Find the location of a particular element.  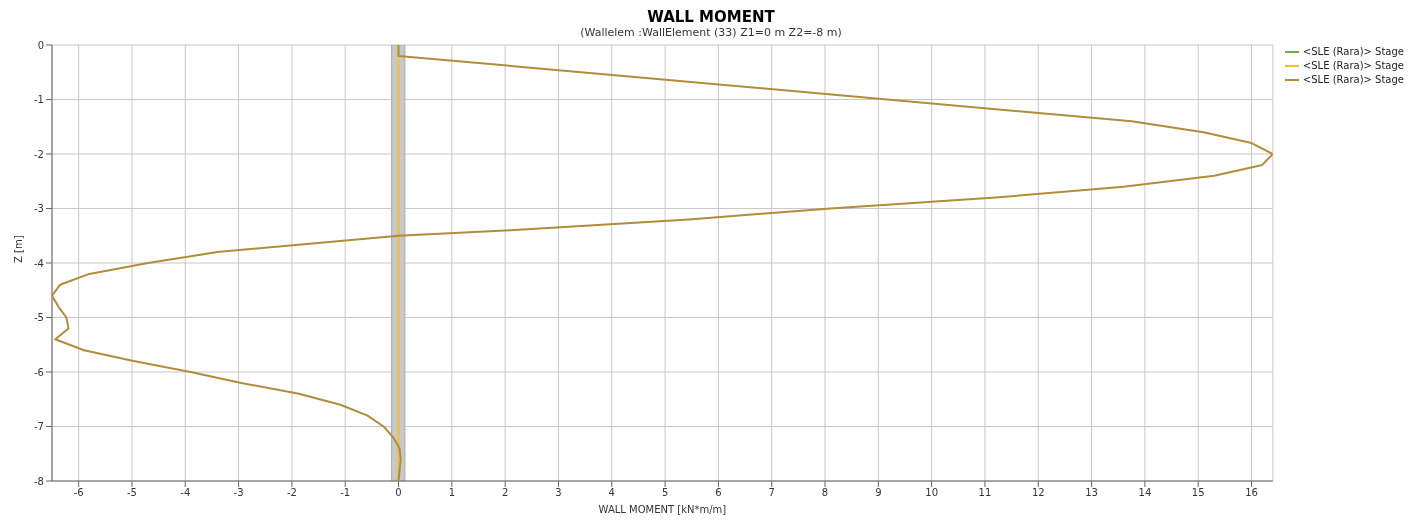

y-tick-label: -3 is located at coordinates (39, 209).